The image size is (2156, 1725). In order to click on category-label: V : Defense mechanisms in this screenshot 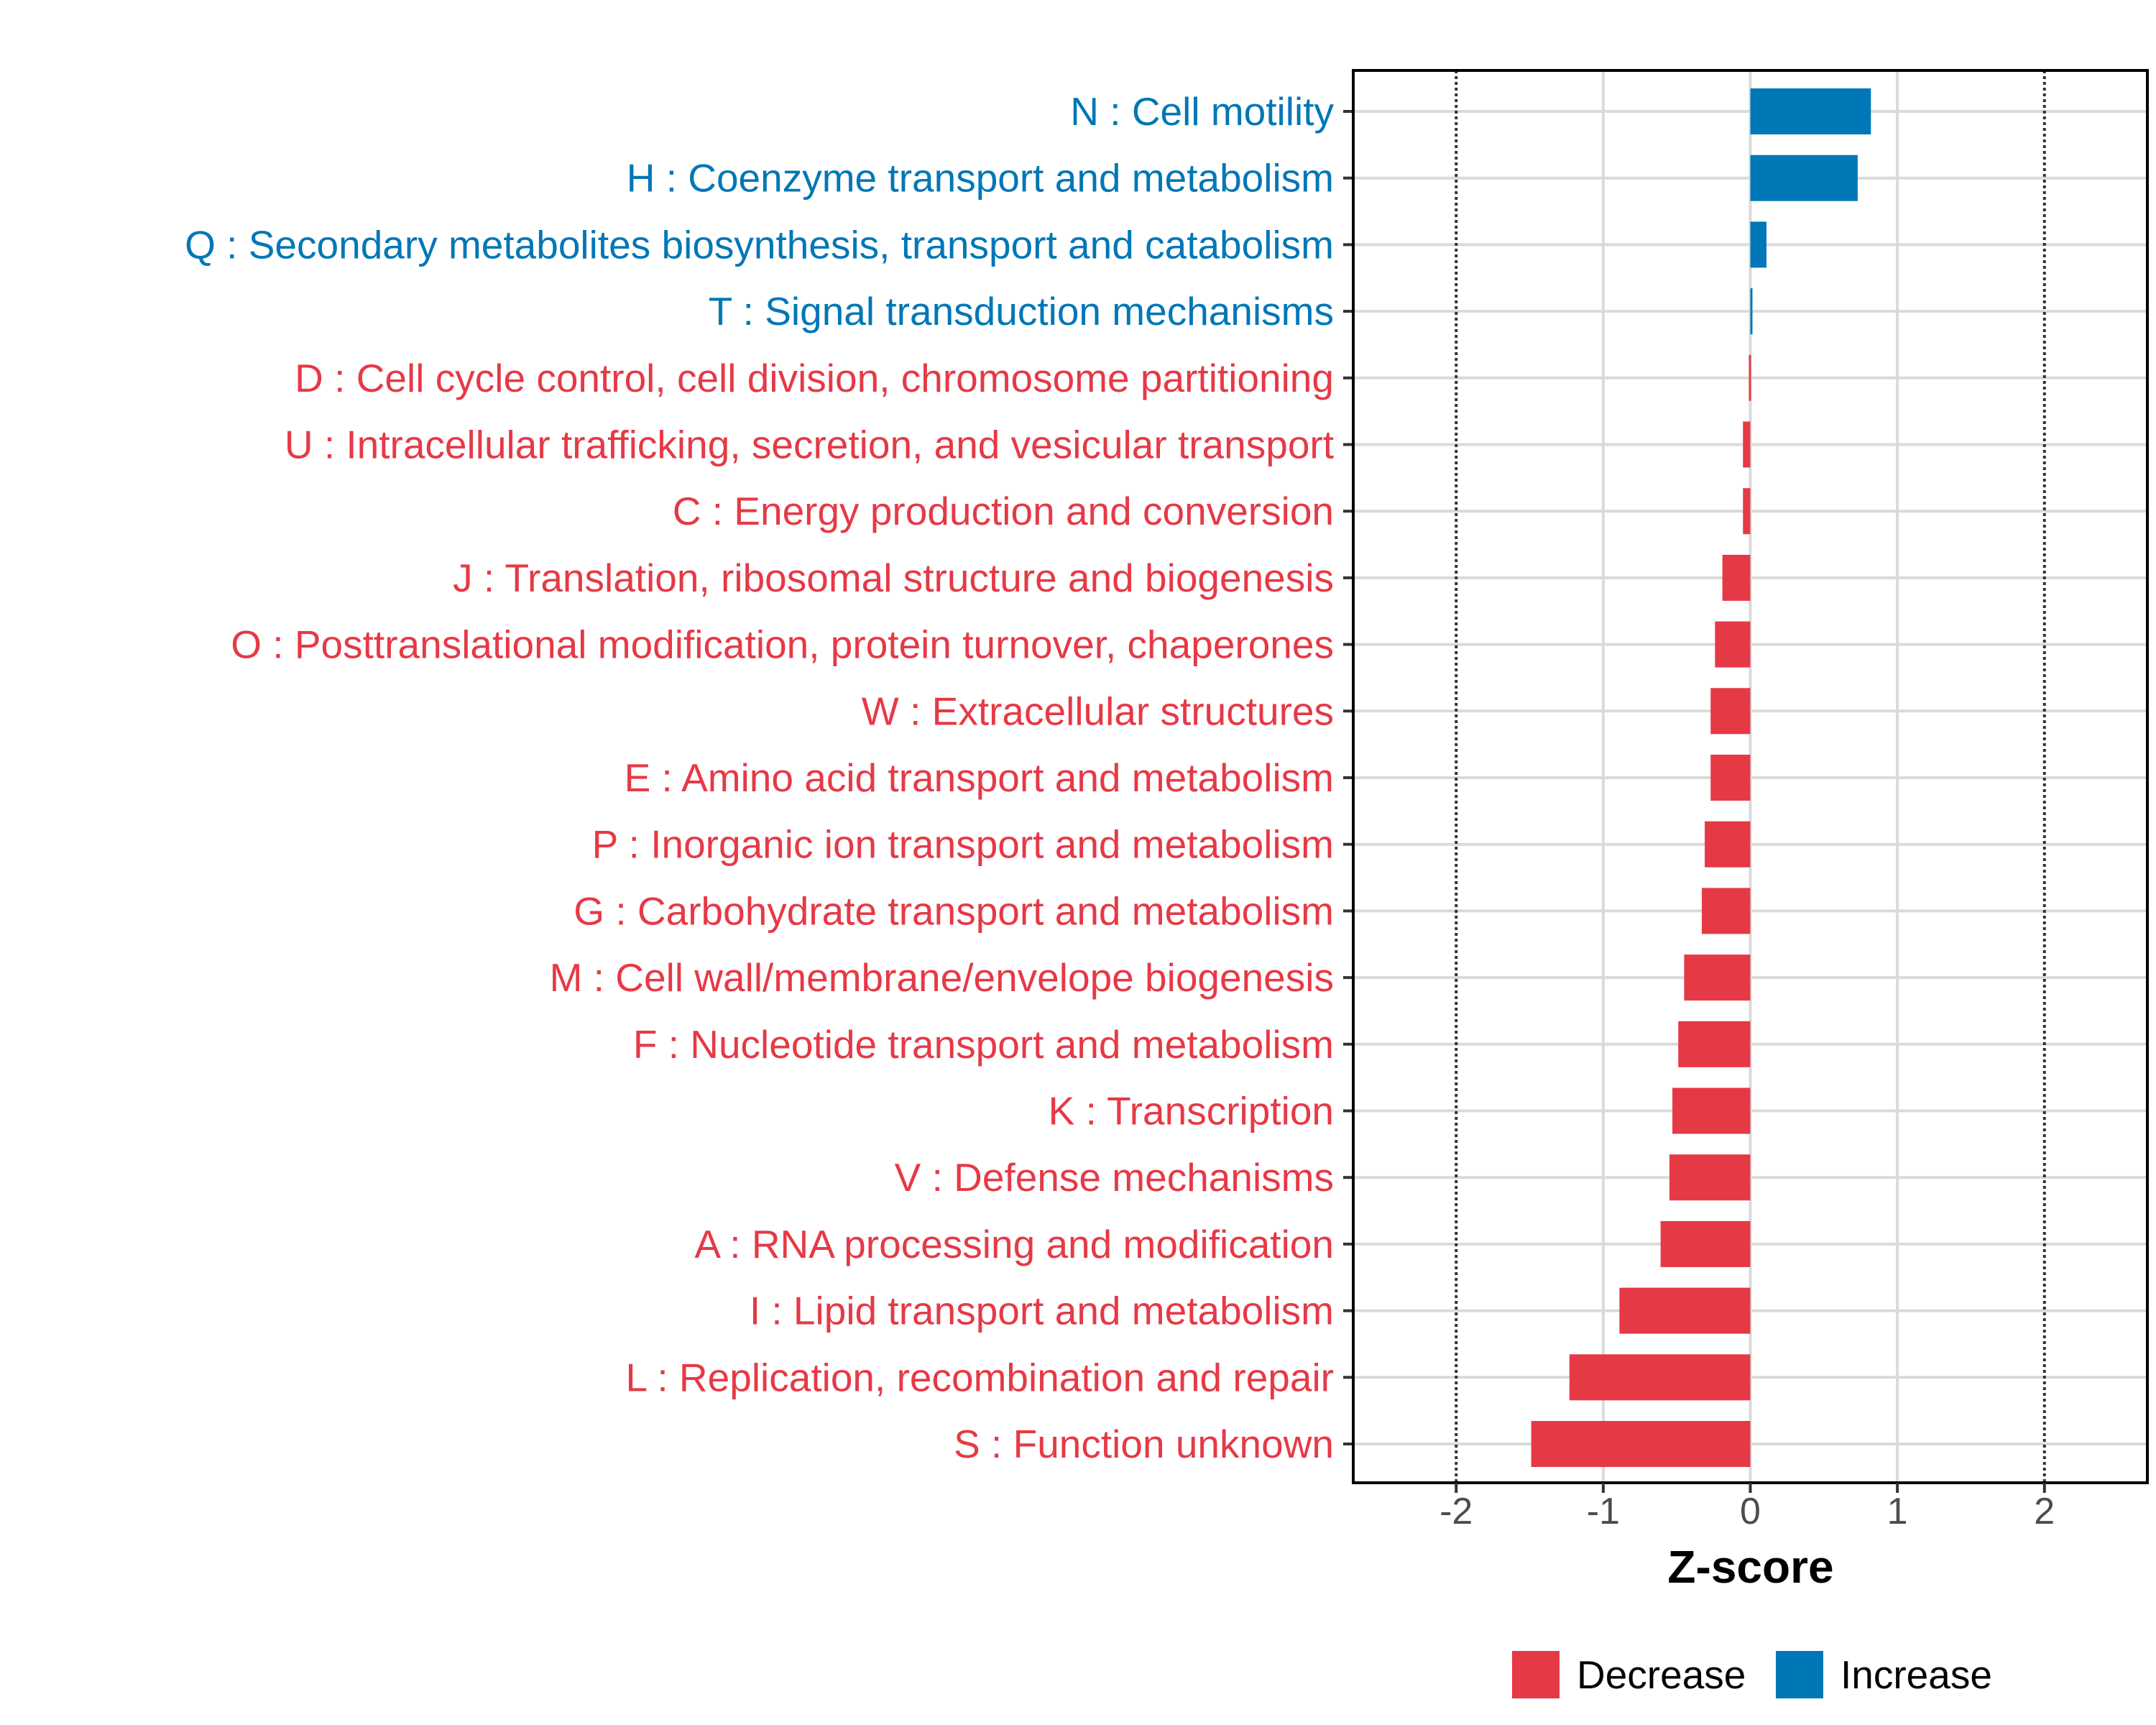, I will do `click(1114, 1177)`.